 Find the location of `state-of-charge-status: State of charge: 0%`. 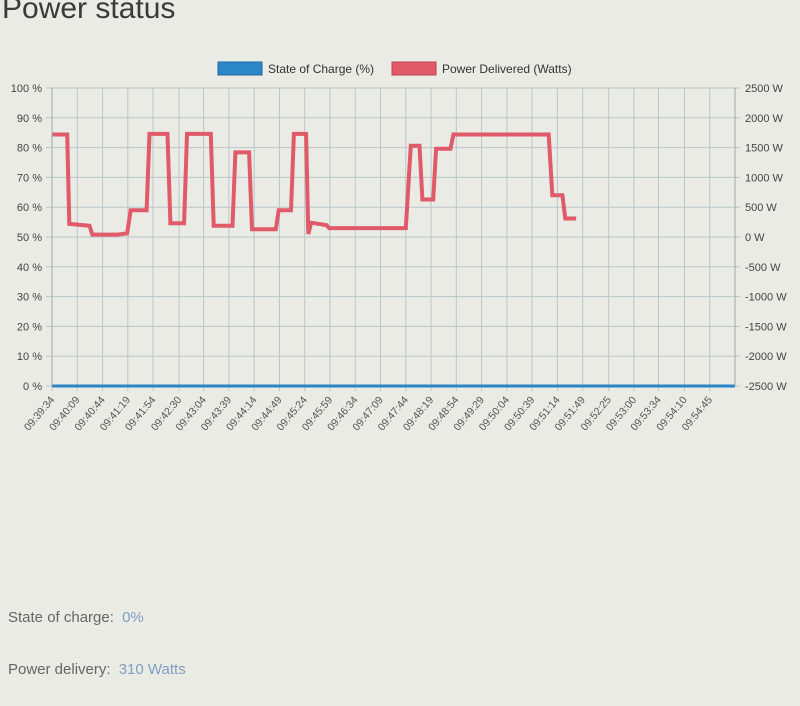

state-of-charge-status: State of charge: 0% is located at coordinates (76, 617).